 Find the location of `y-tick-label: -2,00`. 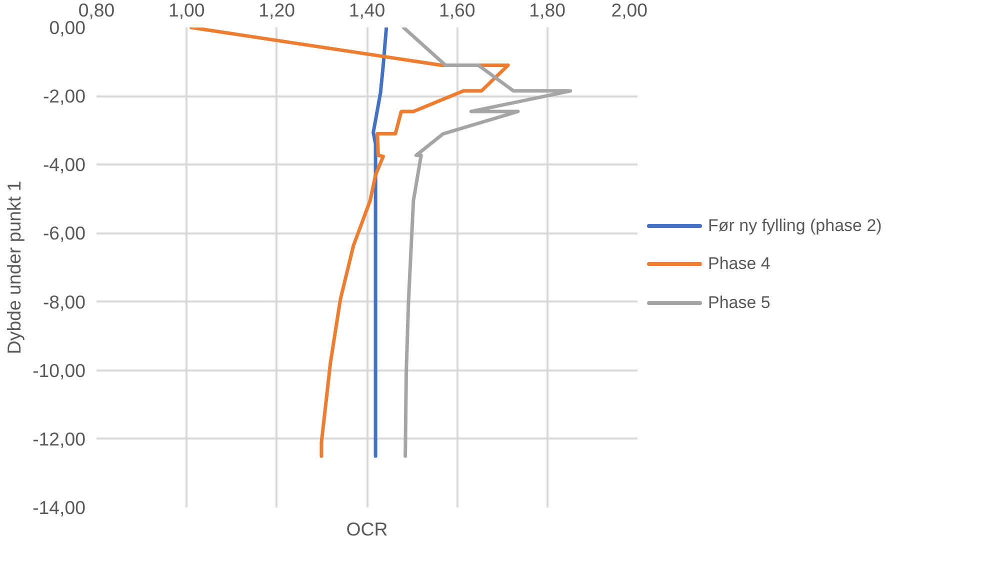

y-tick-label: -2,00 is located at coordinates (64, 96).